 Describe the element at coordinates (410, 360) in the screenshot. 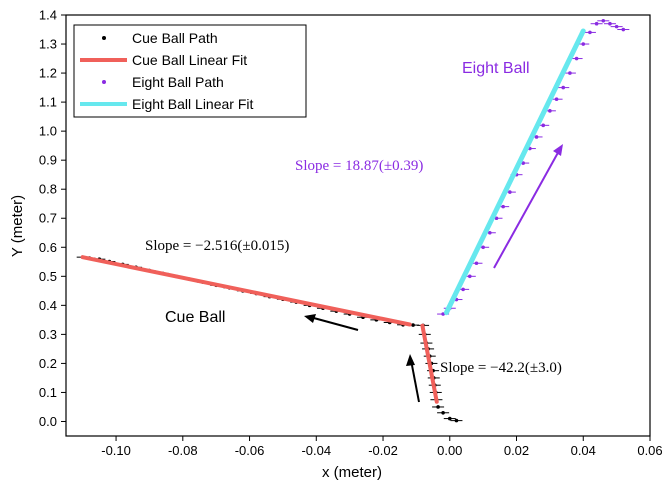

I see `cue-ball-up-arrowhead` at that location.